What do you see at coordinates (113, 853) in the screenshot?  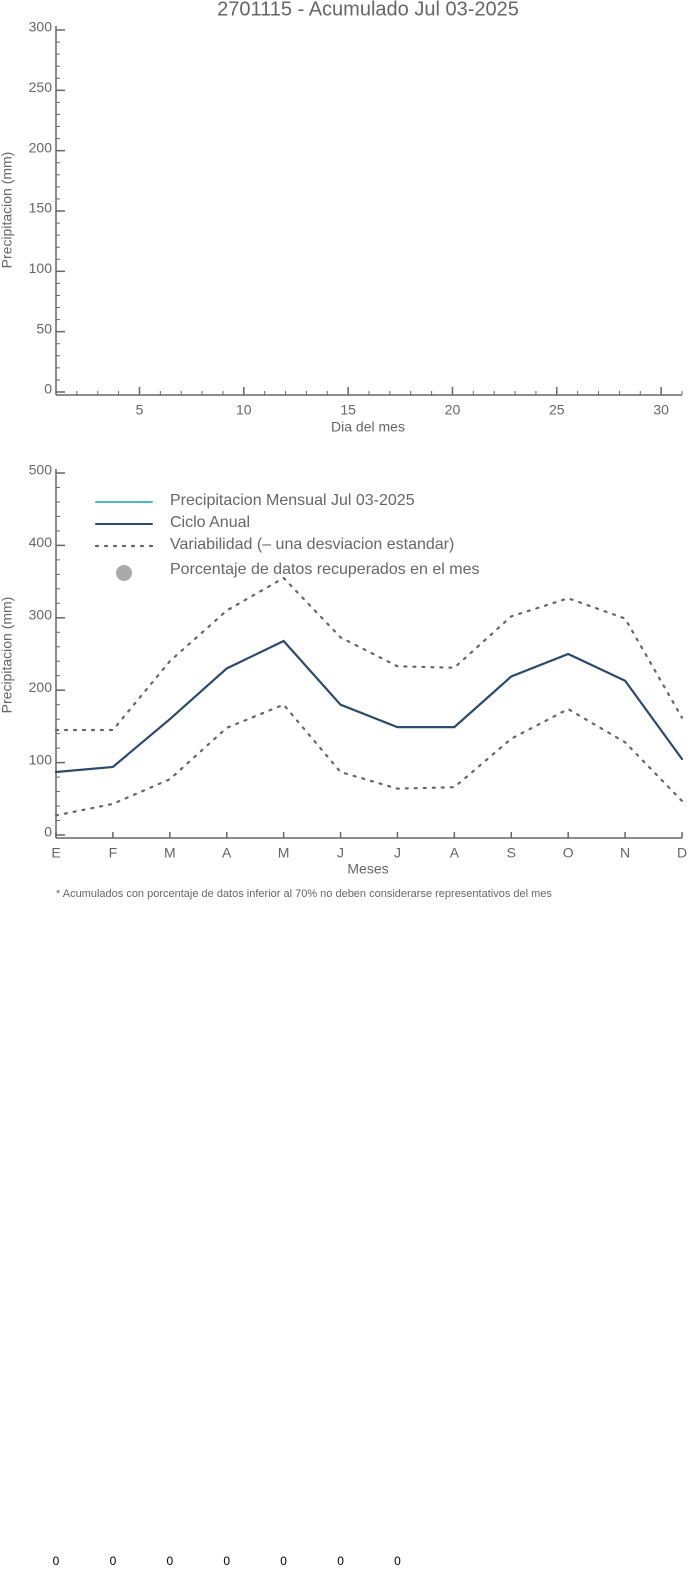 I see `x-tick-label: F` at bounding box center [113, 853].